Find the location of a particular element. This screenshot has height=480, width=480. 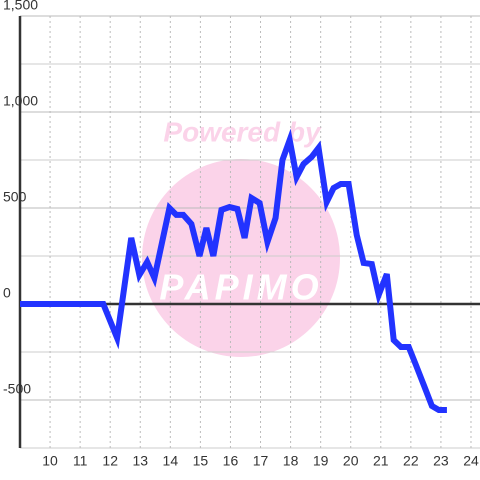

x-tick-label: 17 is located at coordinates (261, 461).